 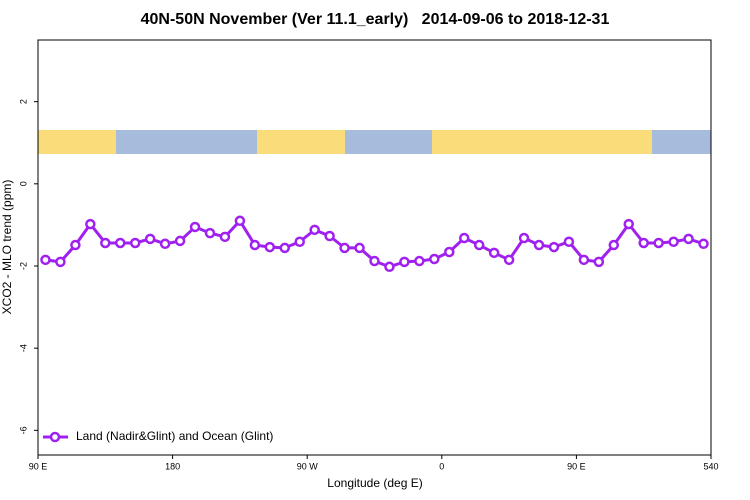 What do you see at coordinates (308, 466) in the screenshot?
I see `x-tick-label: 90 W` at bounding box center [308, 466].